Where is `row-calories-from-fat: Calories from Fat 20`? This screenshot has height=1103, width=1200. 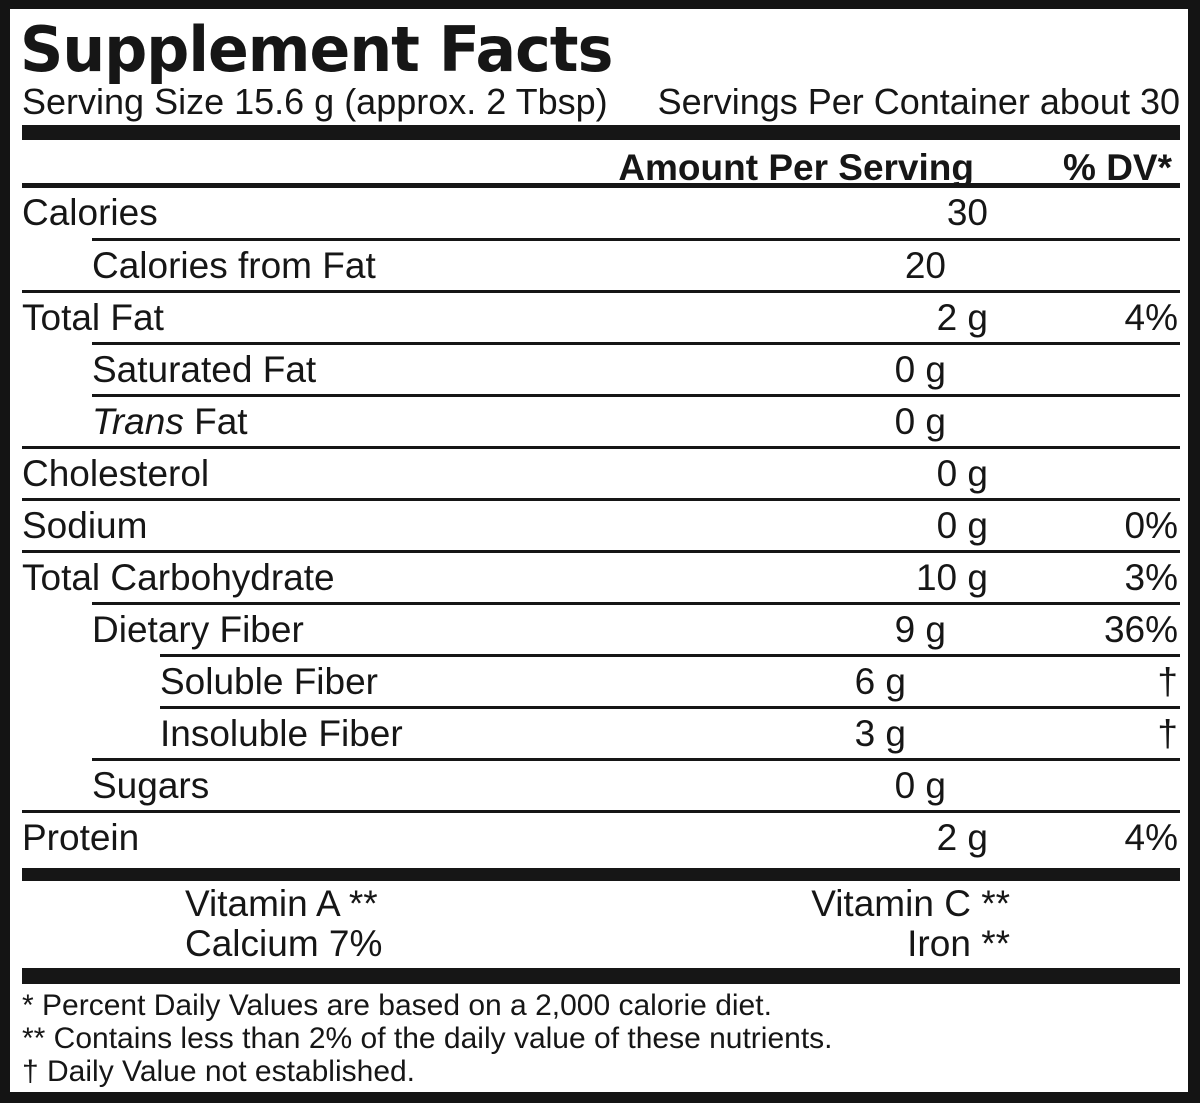 row-calories-from-fat: Calories from Fat 20 is located at coordinates (636, 264).